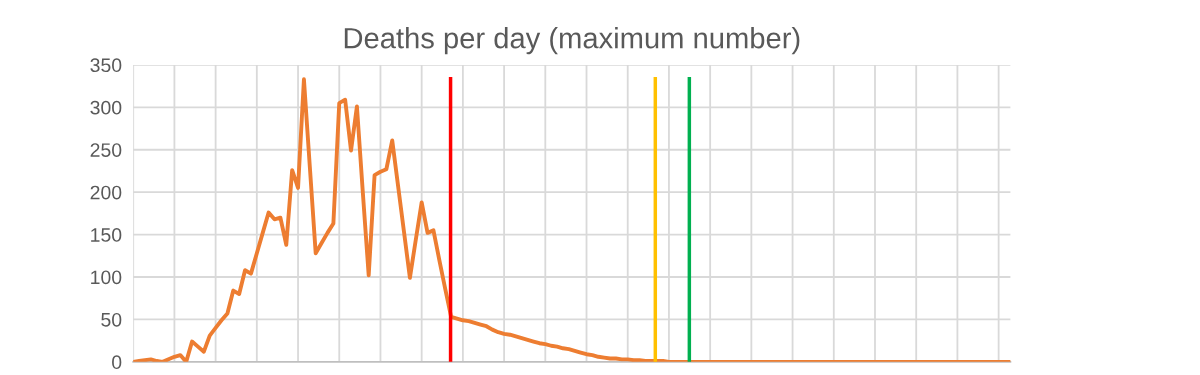  What do you see at coordinates (117, 362) in the screenshot?
I see `y-tick-label: 0` at bounding box center [117, 362].